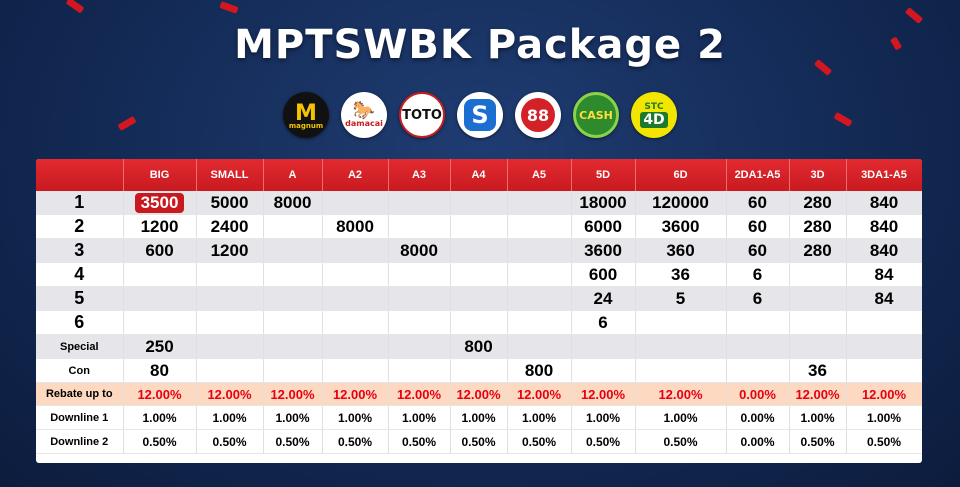 This screenshot has width=960, height=487. Describe the element at coordinates (80, 274) in the screenshot. I see `row-label: 4` at that location.